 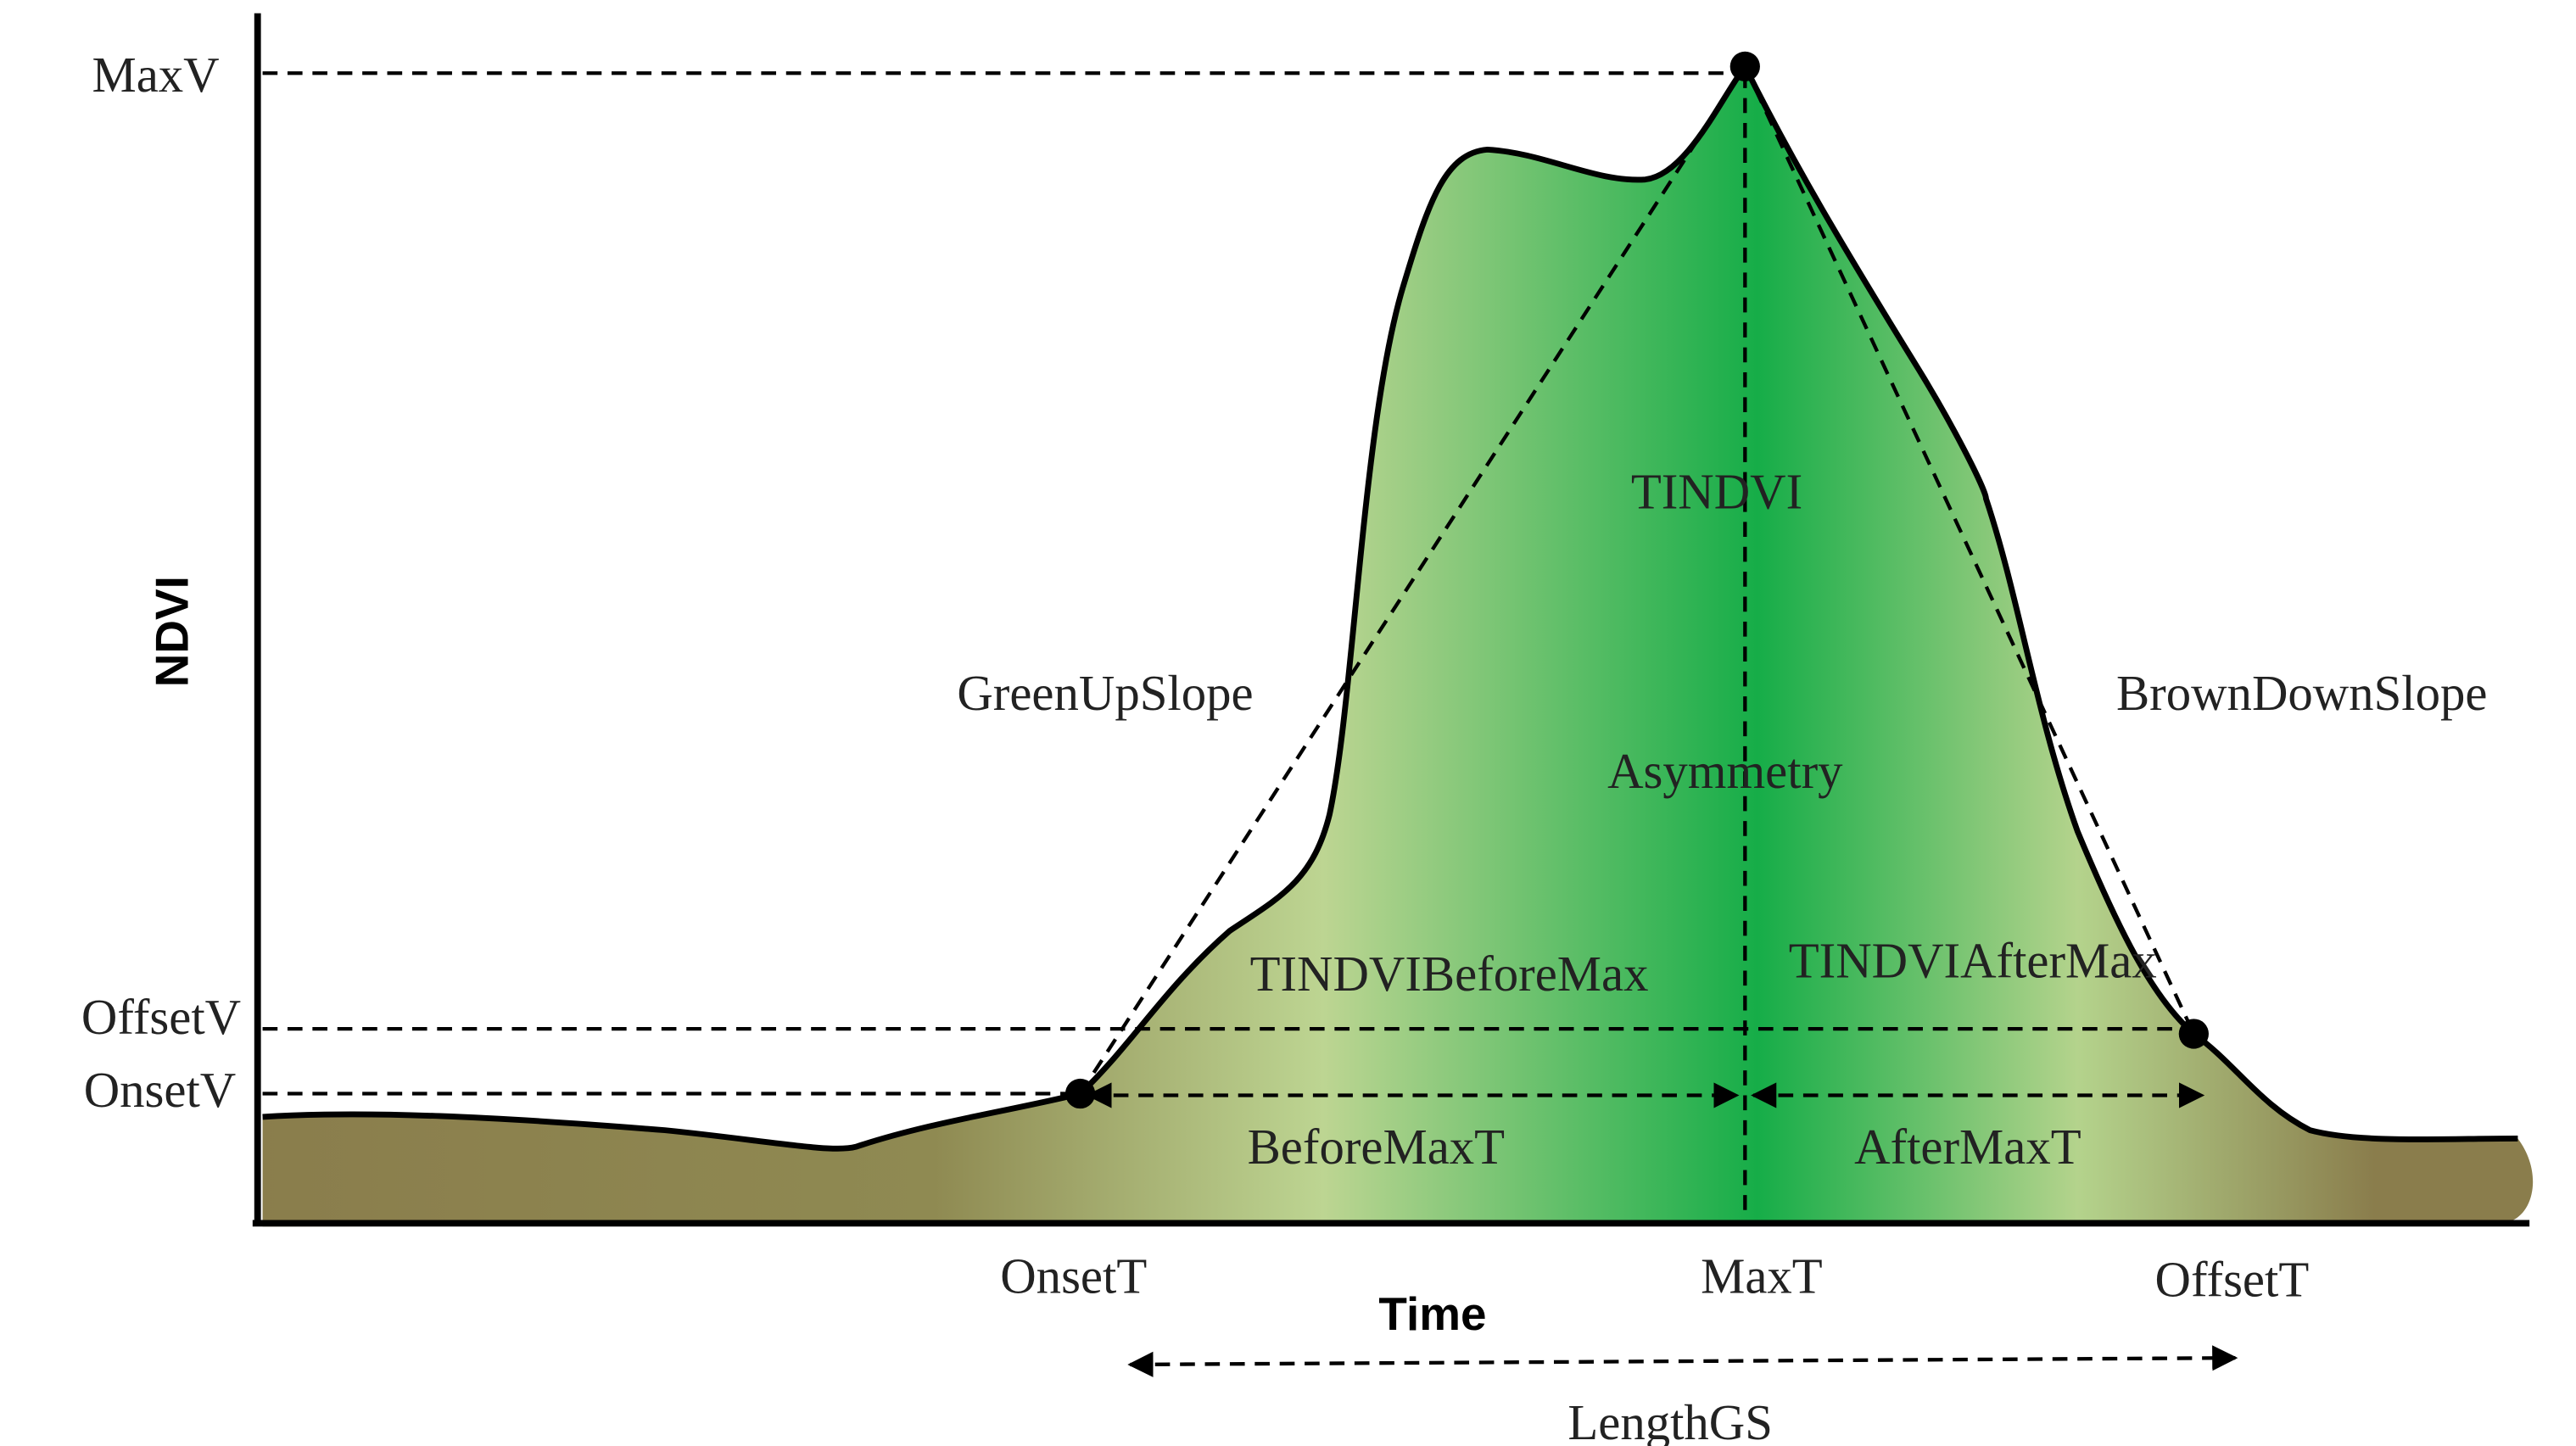 What do you see at coordinates (171, 631) in the screenshot?
I see `y-axis-label: NDVI` at bounding box center [171, 631].